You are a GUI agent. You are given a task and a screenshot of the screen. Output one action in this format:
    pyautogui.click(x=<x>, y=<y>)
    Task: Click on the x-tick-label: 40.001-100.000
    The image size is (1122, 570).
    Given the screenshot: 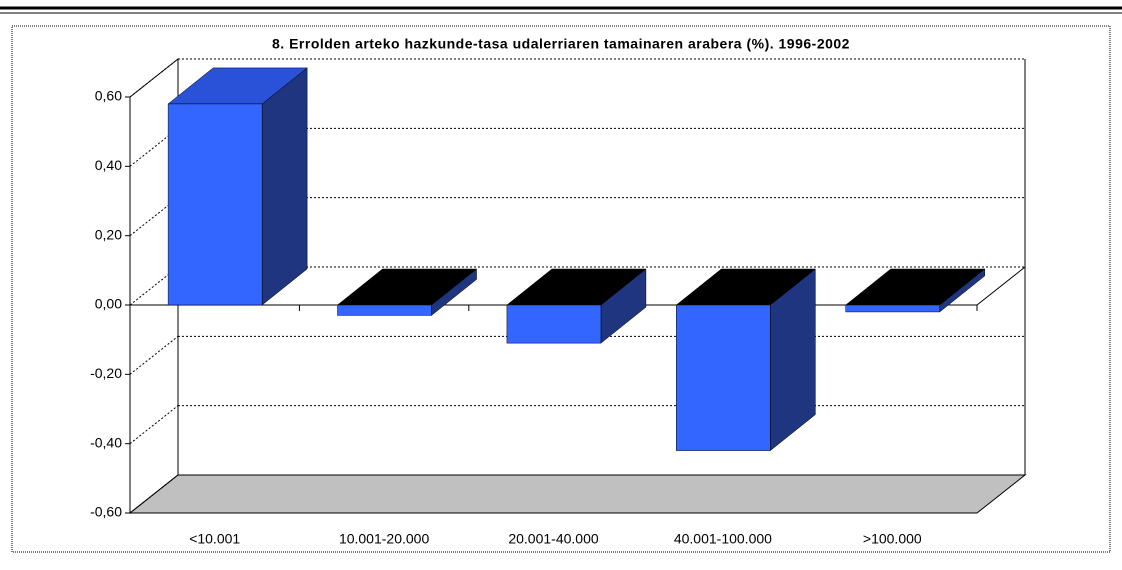 What is the action you would take?
    pyautogui.click(x=723, y=539)
    